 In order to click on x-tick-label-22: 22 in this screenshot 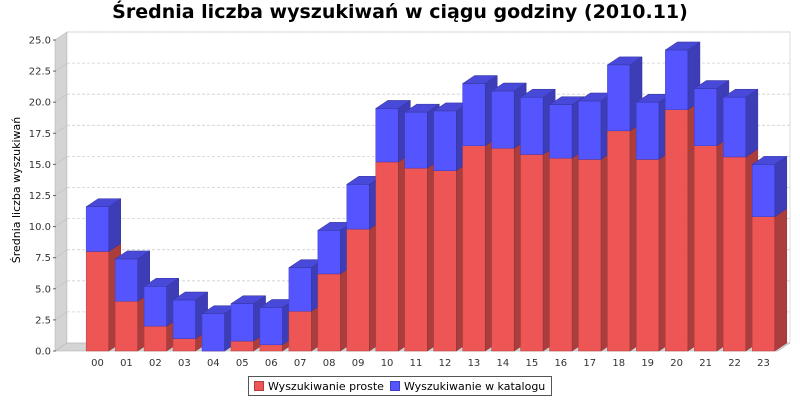, I will do `click(734, 363)`.